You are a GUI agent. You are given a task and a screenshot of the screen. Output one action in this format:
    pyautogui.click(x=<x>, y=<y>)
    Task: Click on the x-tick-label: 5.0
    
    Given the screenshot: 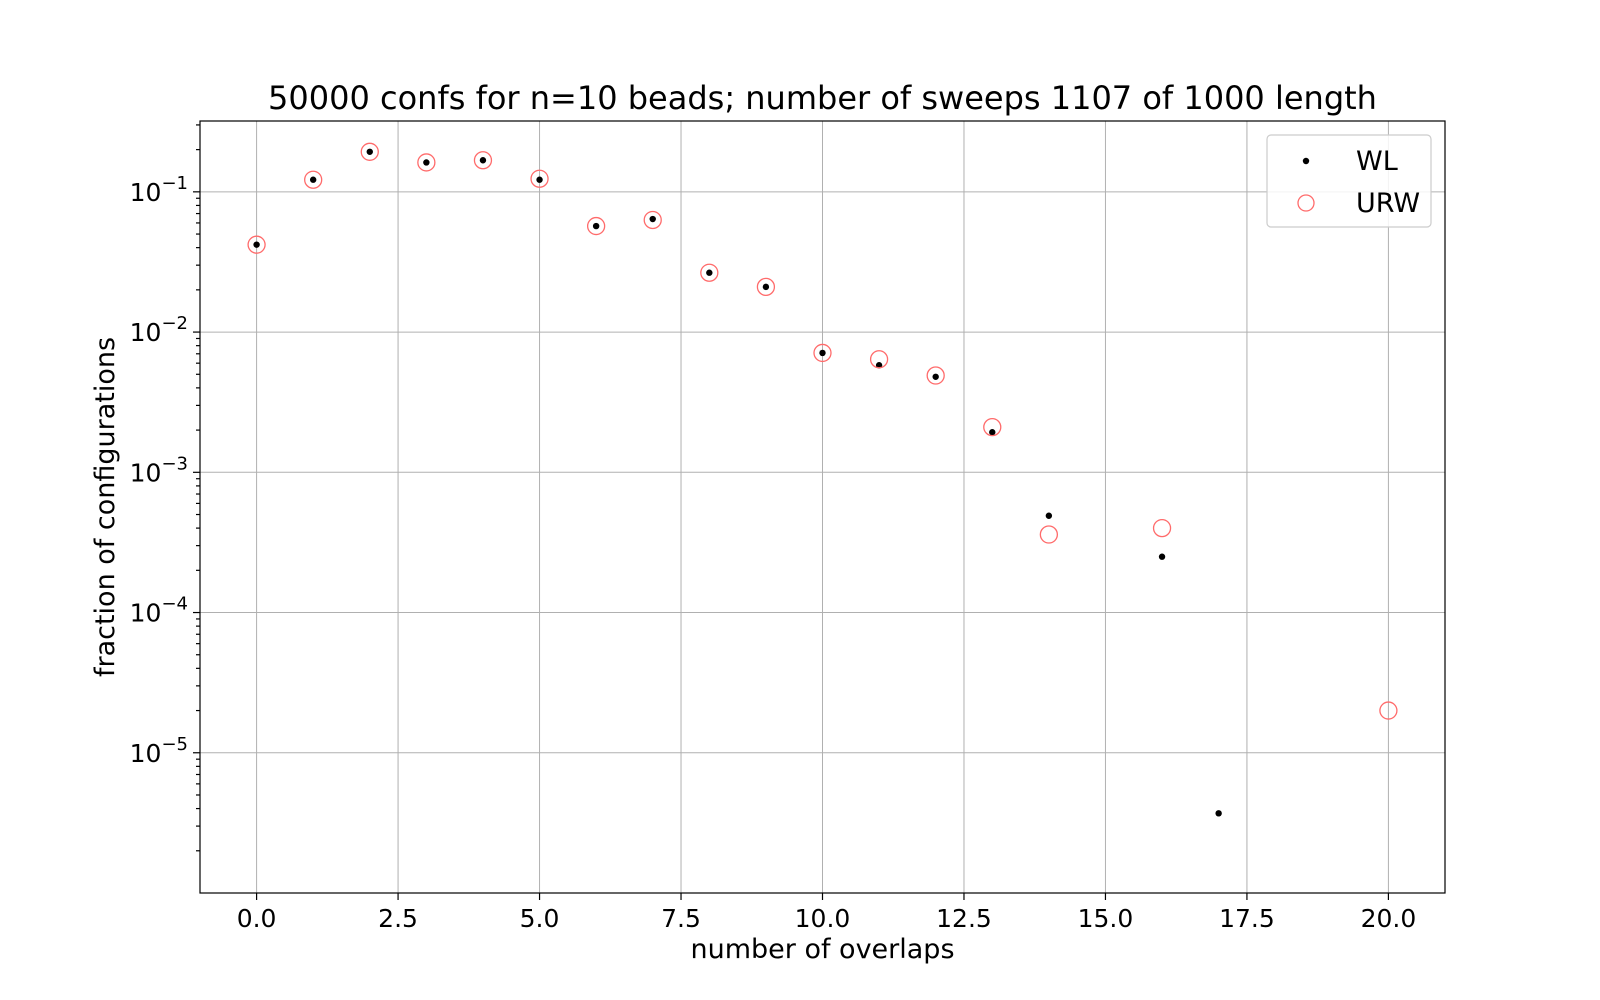 What is the action you would take?
    pyautogui.click(x=540, y=918)
    